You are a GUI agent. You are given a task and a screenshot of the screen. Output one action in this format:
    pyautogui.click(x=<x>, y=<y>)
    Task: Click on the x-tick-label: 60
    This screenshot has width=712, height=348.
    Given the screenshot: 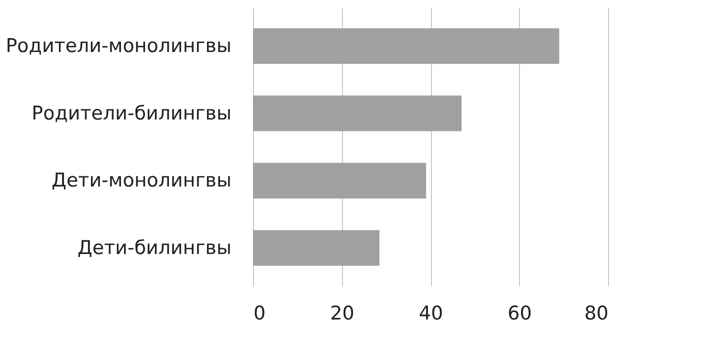 What is the action you would take?
    pyautogui.click(x=520, y=313)
    